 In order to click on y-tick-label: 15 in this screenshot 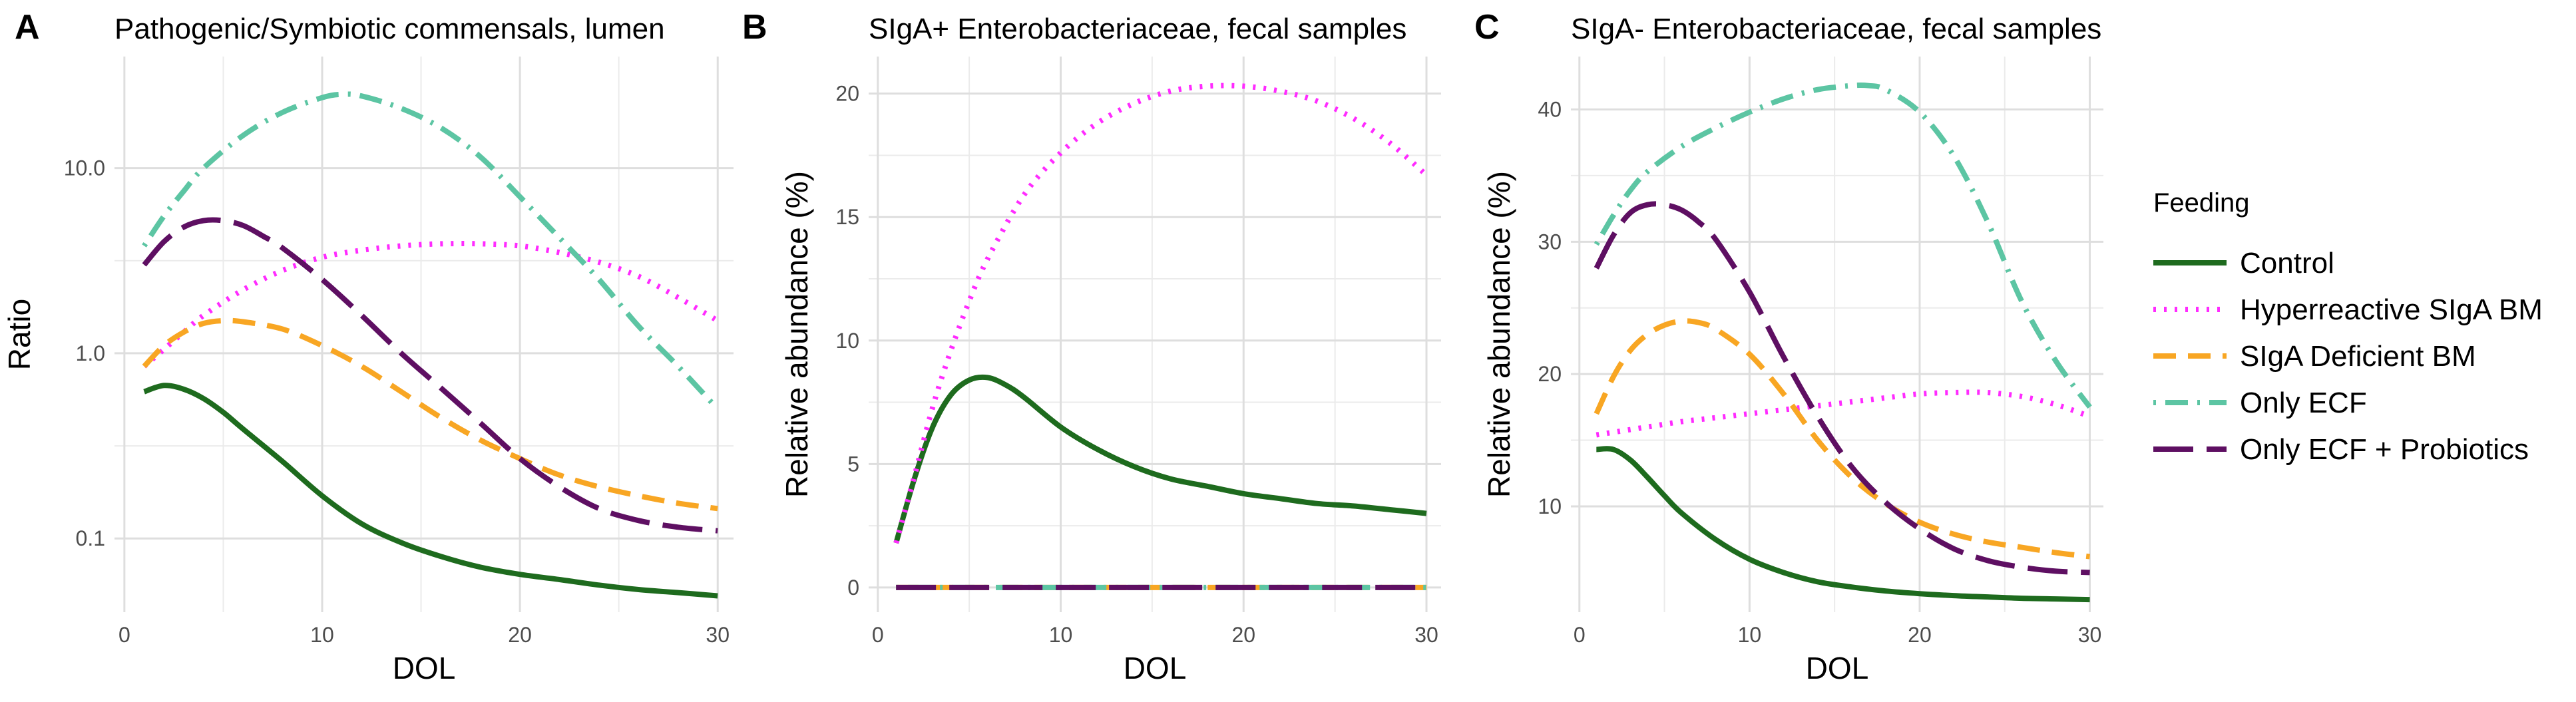, I will do `click(847, 217)`.